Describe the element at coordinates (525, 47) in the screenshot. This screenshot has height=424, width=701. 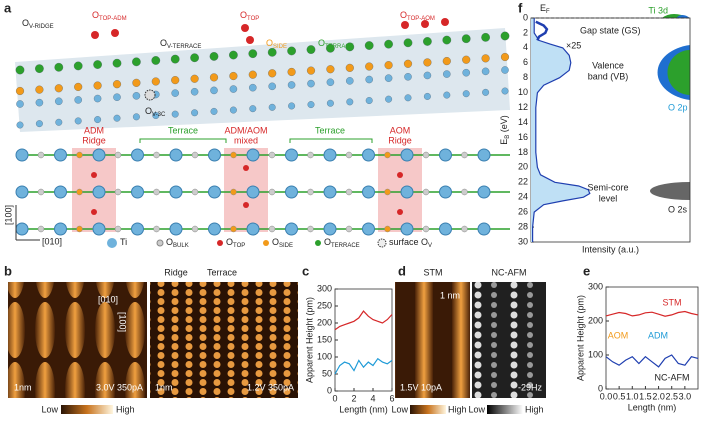
I see `y-tick-label: 4` at that location.